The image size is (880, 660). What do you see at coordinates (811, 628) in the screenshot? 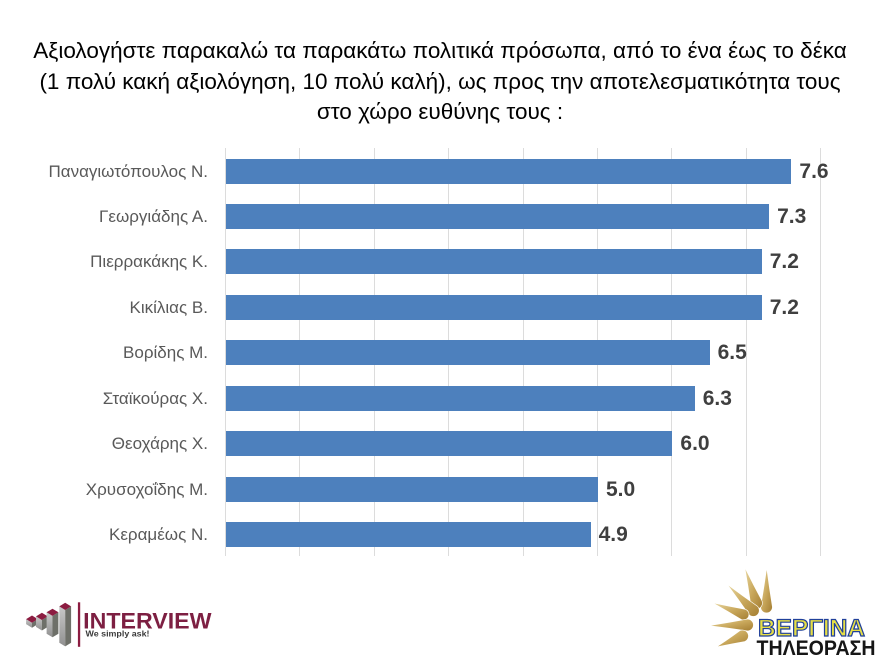
I see `svg-text: ΒΕΡΓΙΝΑ` at bounding box center [811, 628].